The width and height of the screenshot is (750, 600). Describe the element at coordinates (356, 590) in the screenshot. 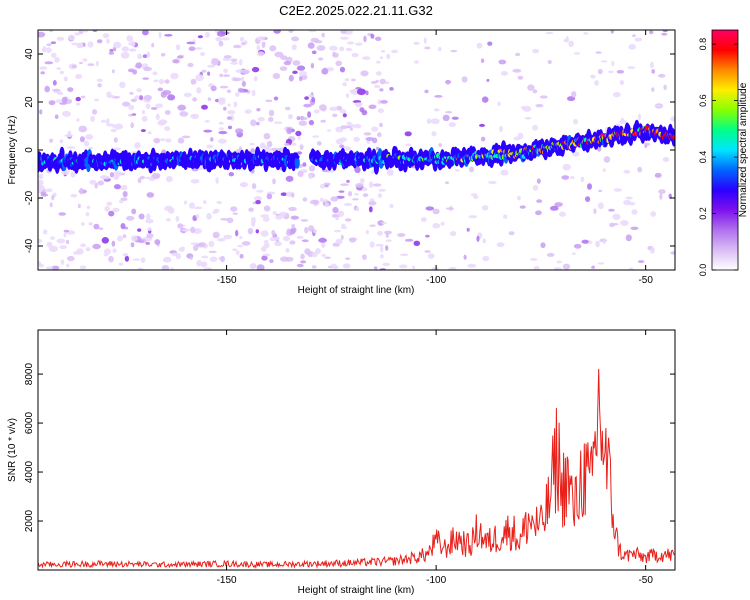

I see `snr-x-label: Height of straight line (km)` at that location.